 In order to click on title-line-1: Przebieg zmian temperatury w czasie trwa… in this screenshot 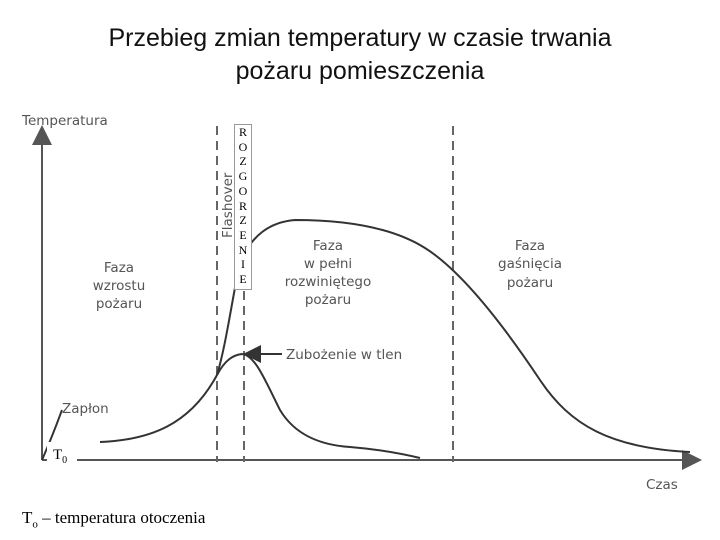, I will do `click(360, 38)`.